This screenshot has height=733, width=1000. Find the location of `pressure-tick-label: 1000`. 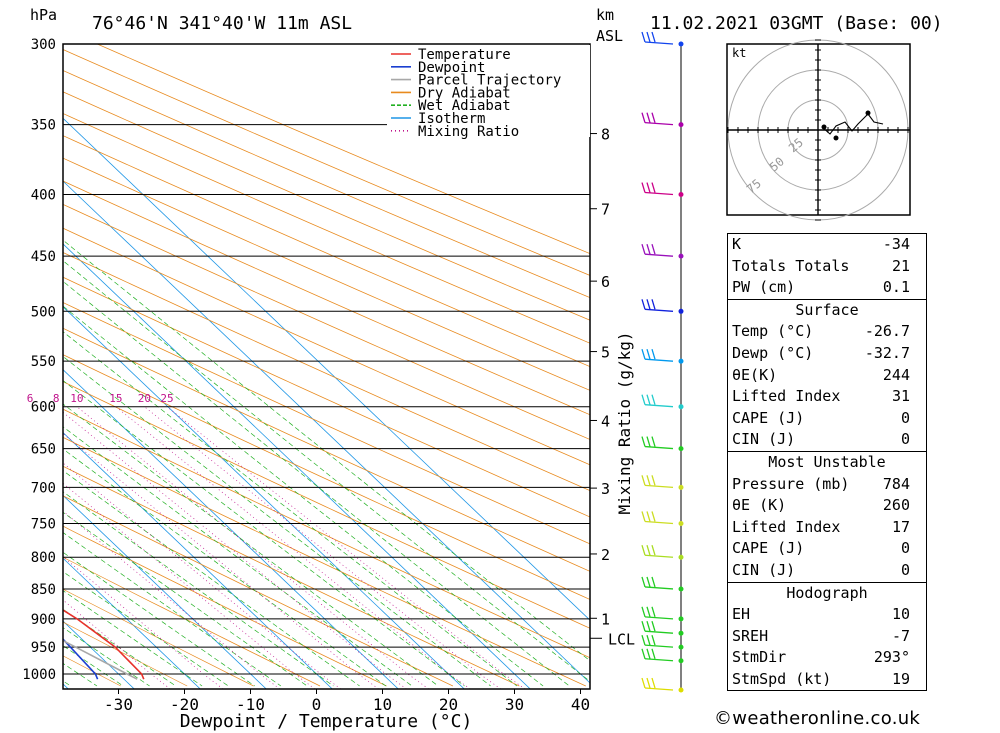

pressure-tick-label: 1000 is located at coordinates (39, 675).